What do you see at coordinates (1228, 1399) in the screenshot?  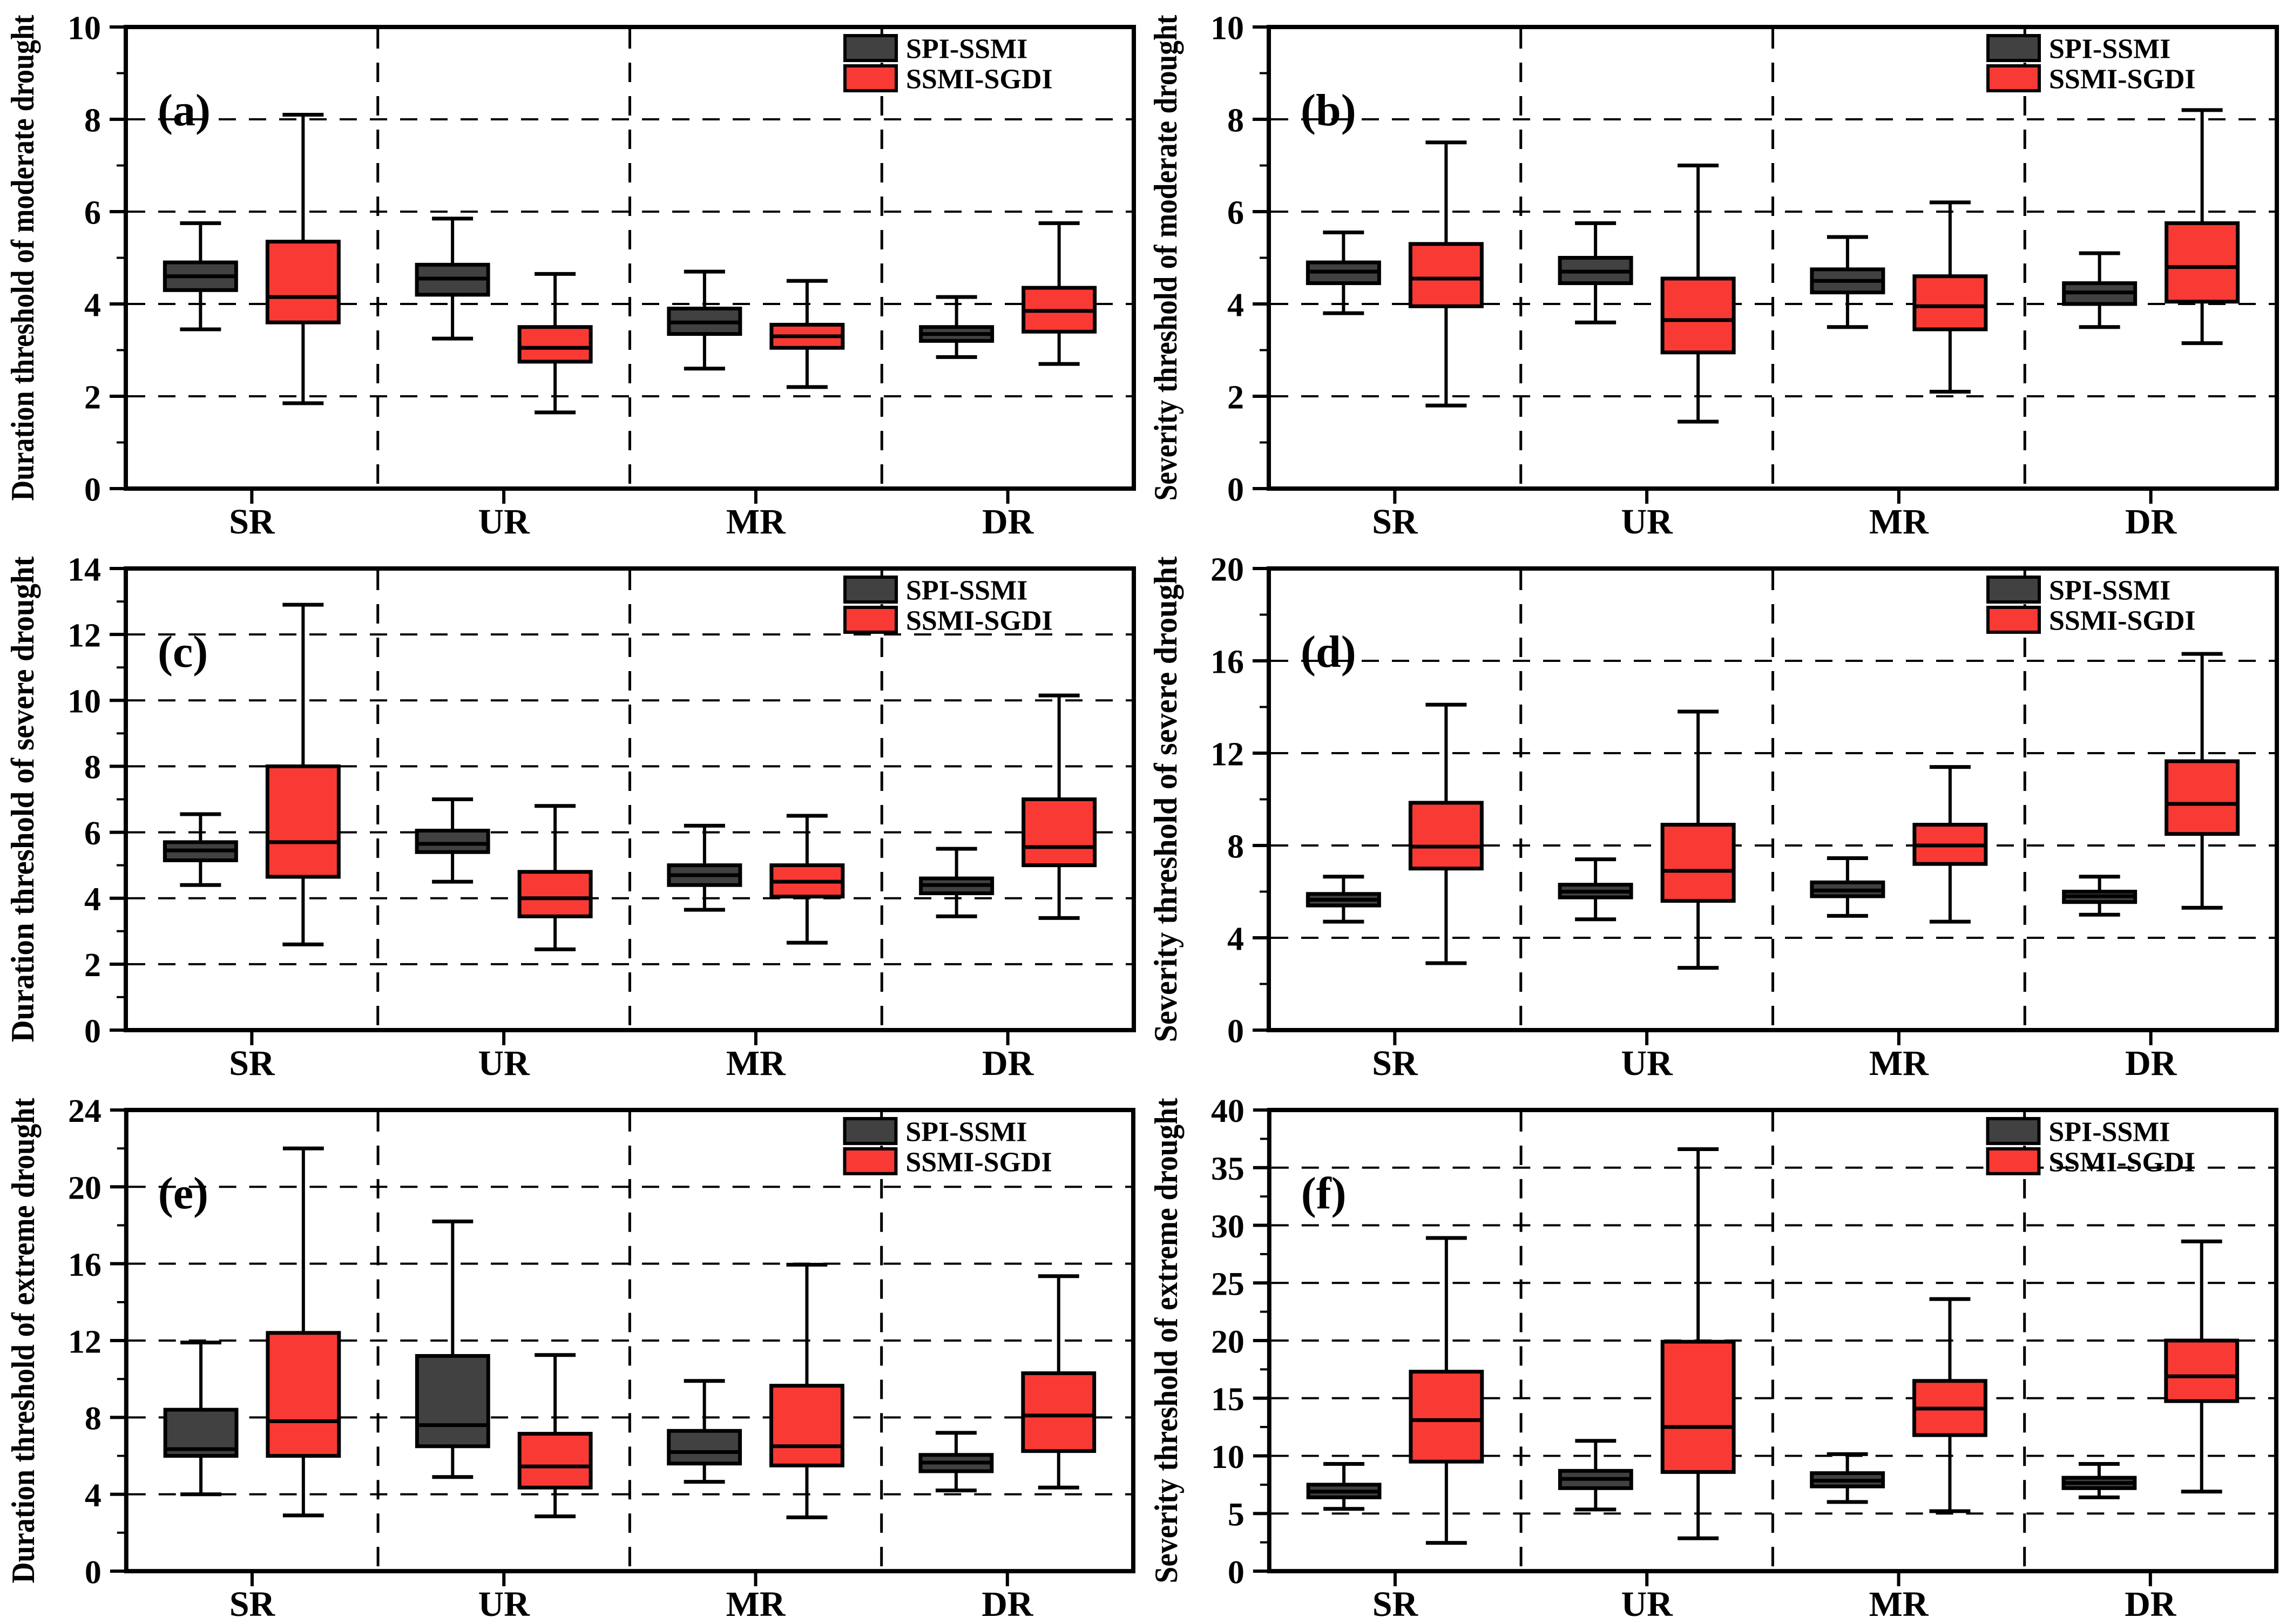 I see `y-tick-label: 15` at bounding box center [1228, 1399].